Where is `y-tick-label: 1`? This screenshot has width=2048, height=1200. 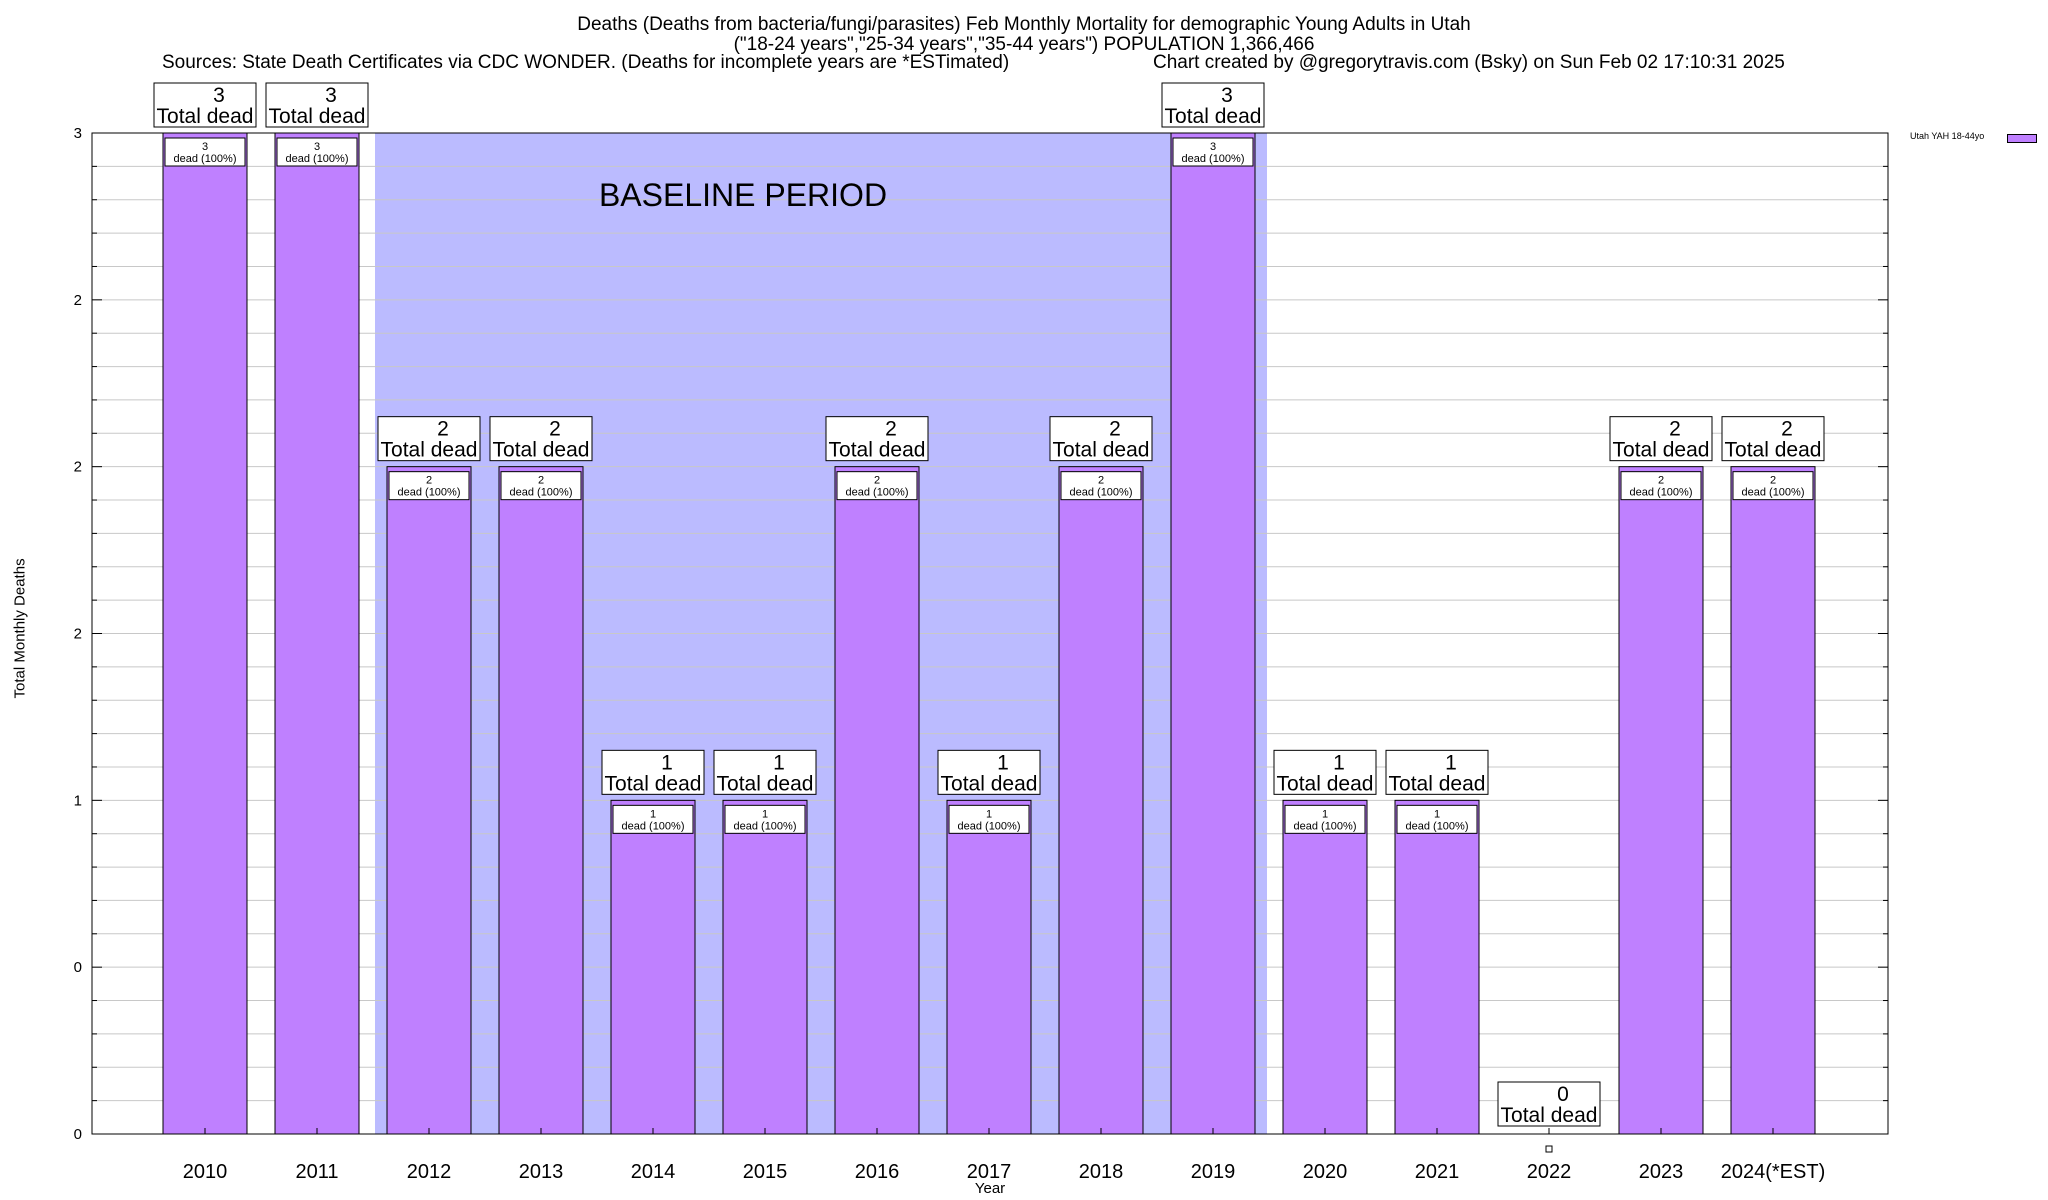 y-tick-label: 1 is located at coordinates (78, 800).